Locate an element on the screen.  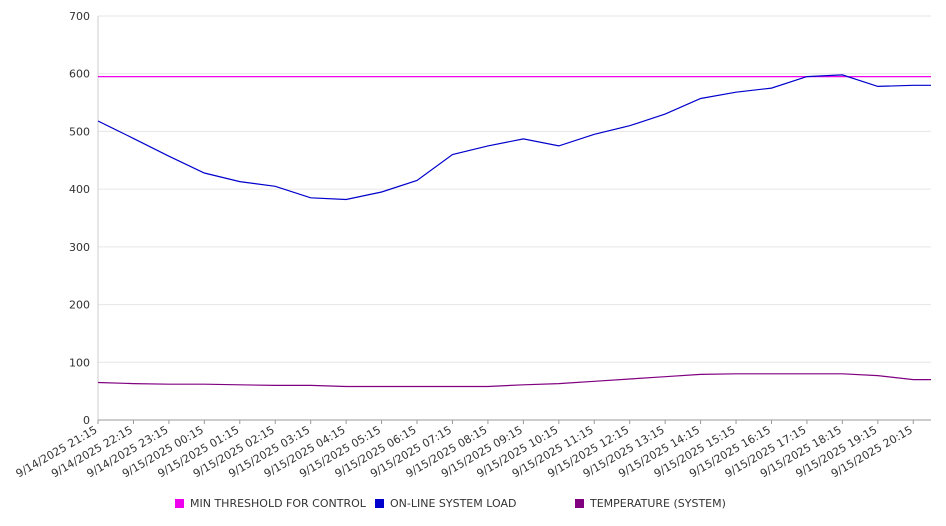
y-tick-label: 300 is located at coordinates (79, 247).